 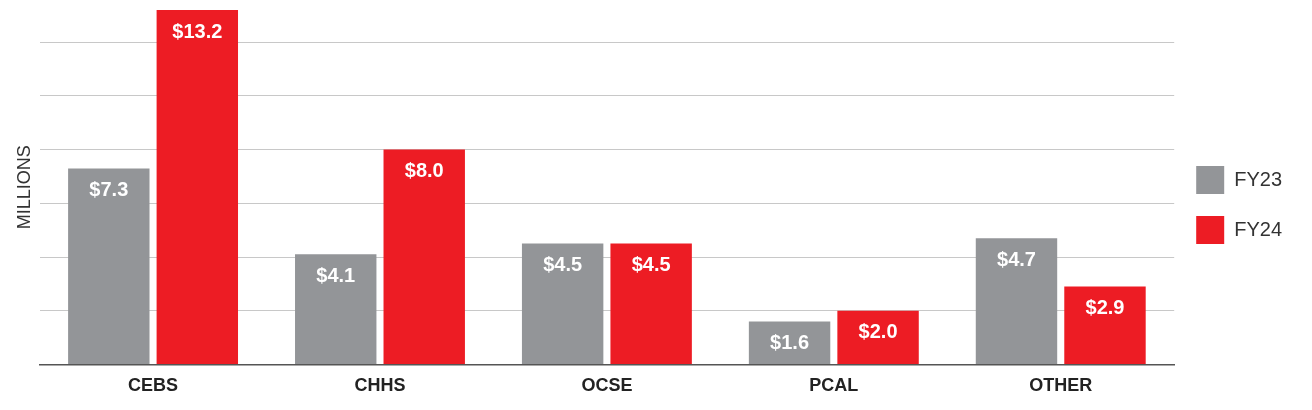 I want to click on x-tick-label: CHHS, so click(x=380, y=385).